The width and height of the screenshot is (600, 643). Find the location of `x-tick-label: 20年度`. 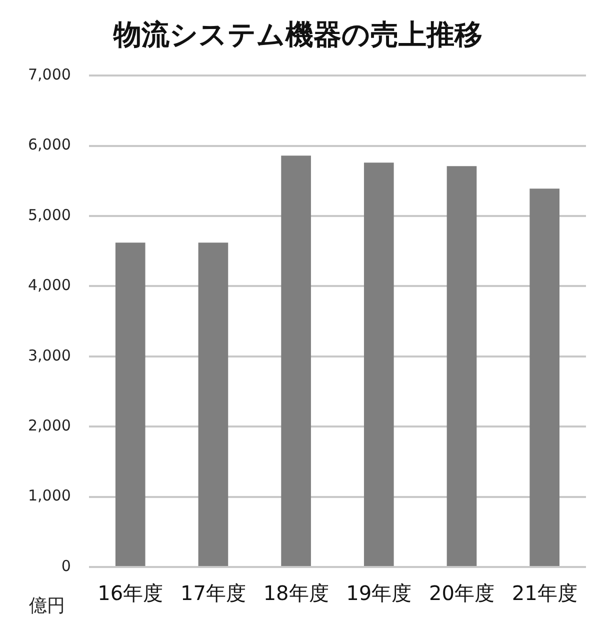

x-tick-label: 20年度 is located at coordinates (461, 593).